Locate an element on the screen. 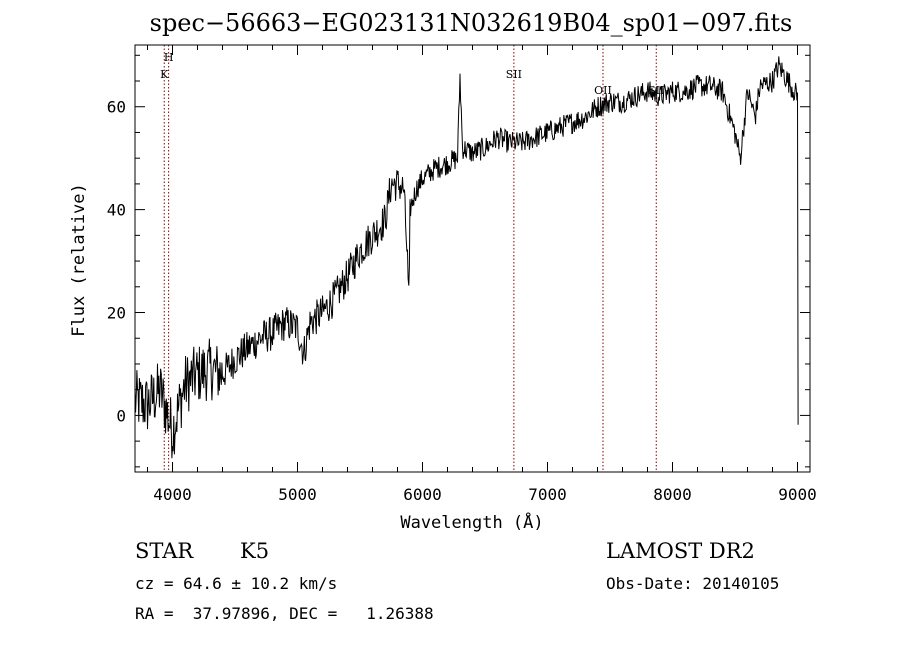 This screenshot has width=900, height=649. y-tick-label: 60 is located at coordinates (116, 107).